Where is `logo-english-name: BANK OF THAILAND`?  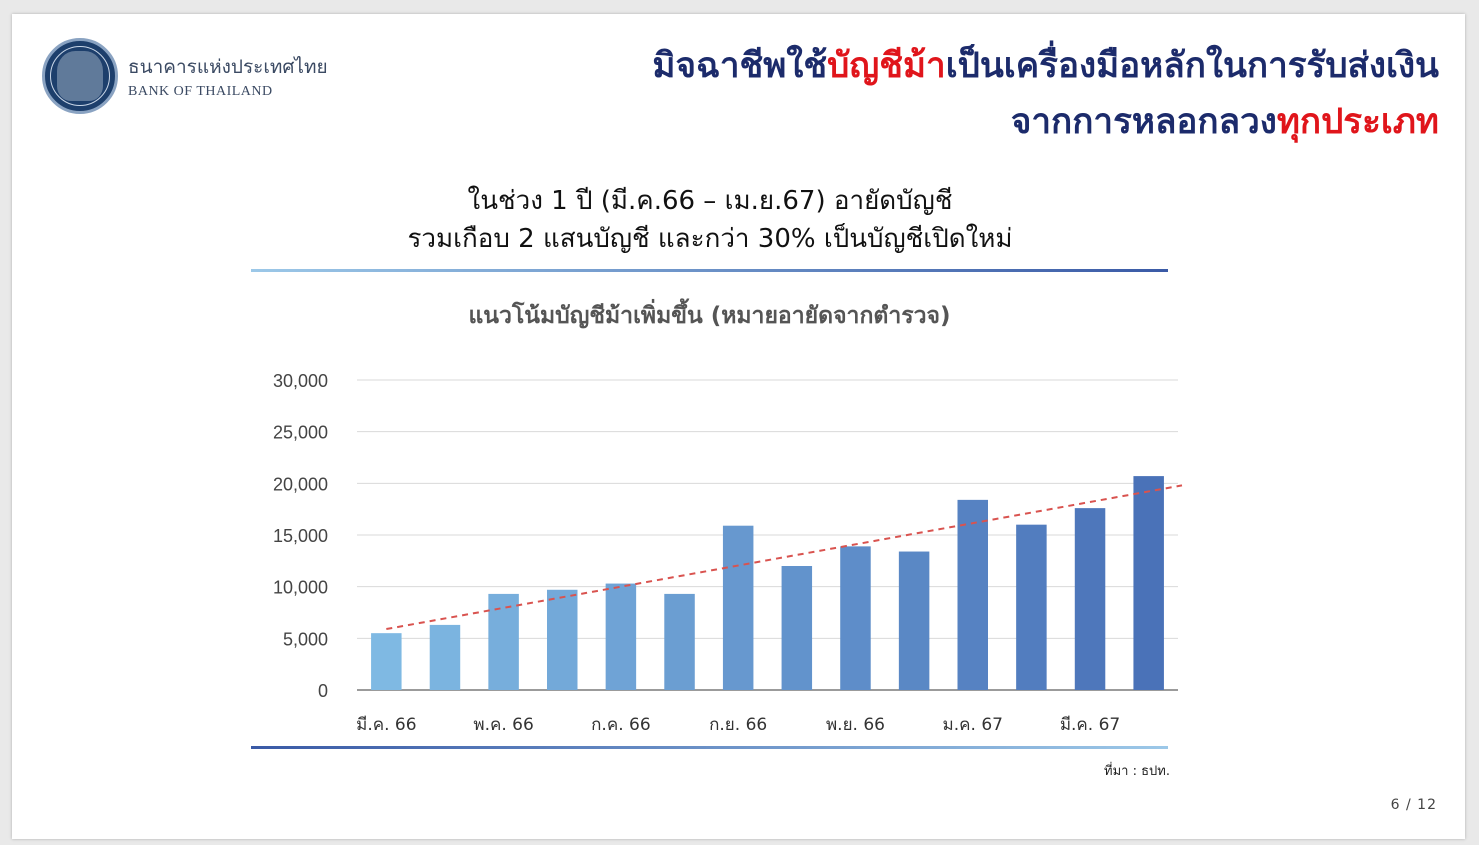
logo-english-name: BANK OF THAILAND is located at coordinates (200, 91).